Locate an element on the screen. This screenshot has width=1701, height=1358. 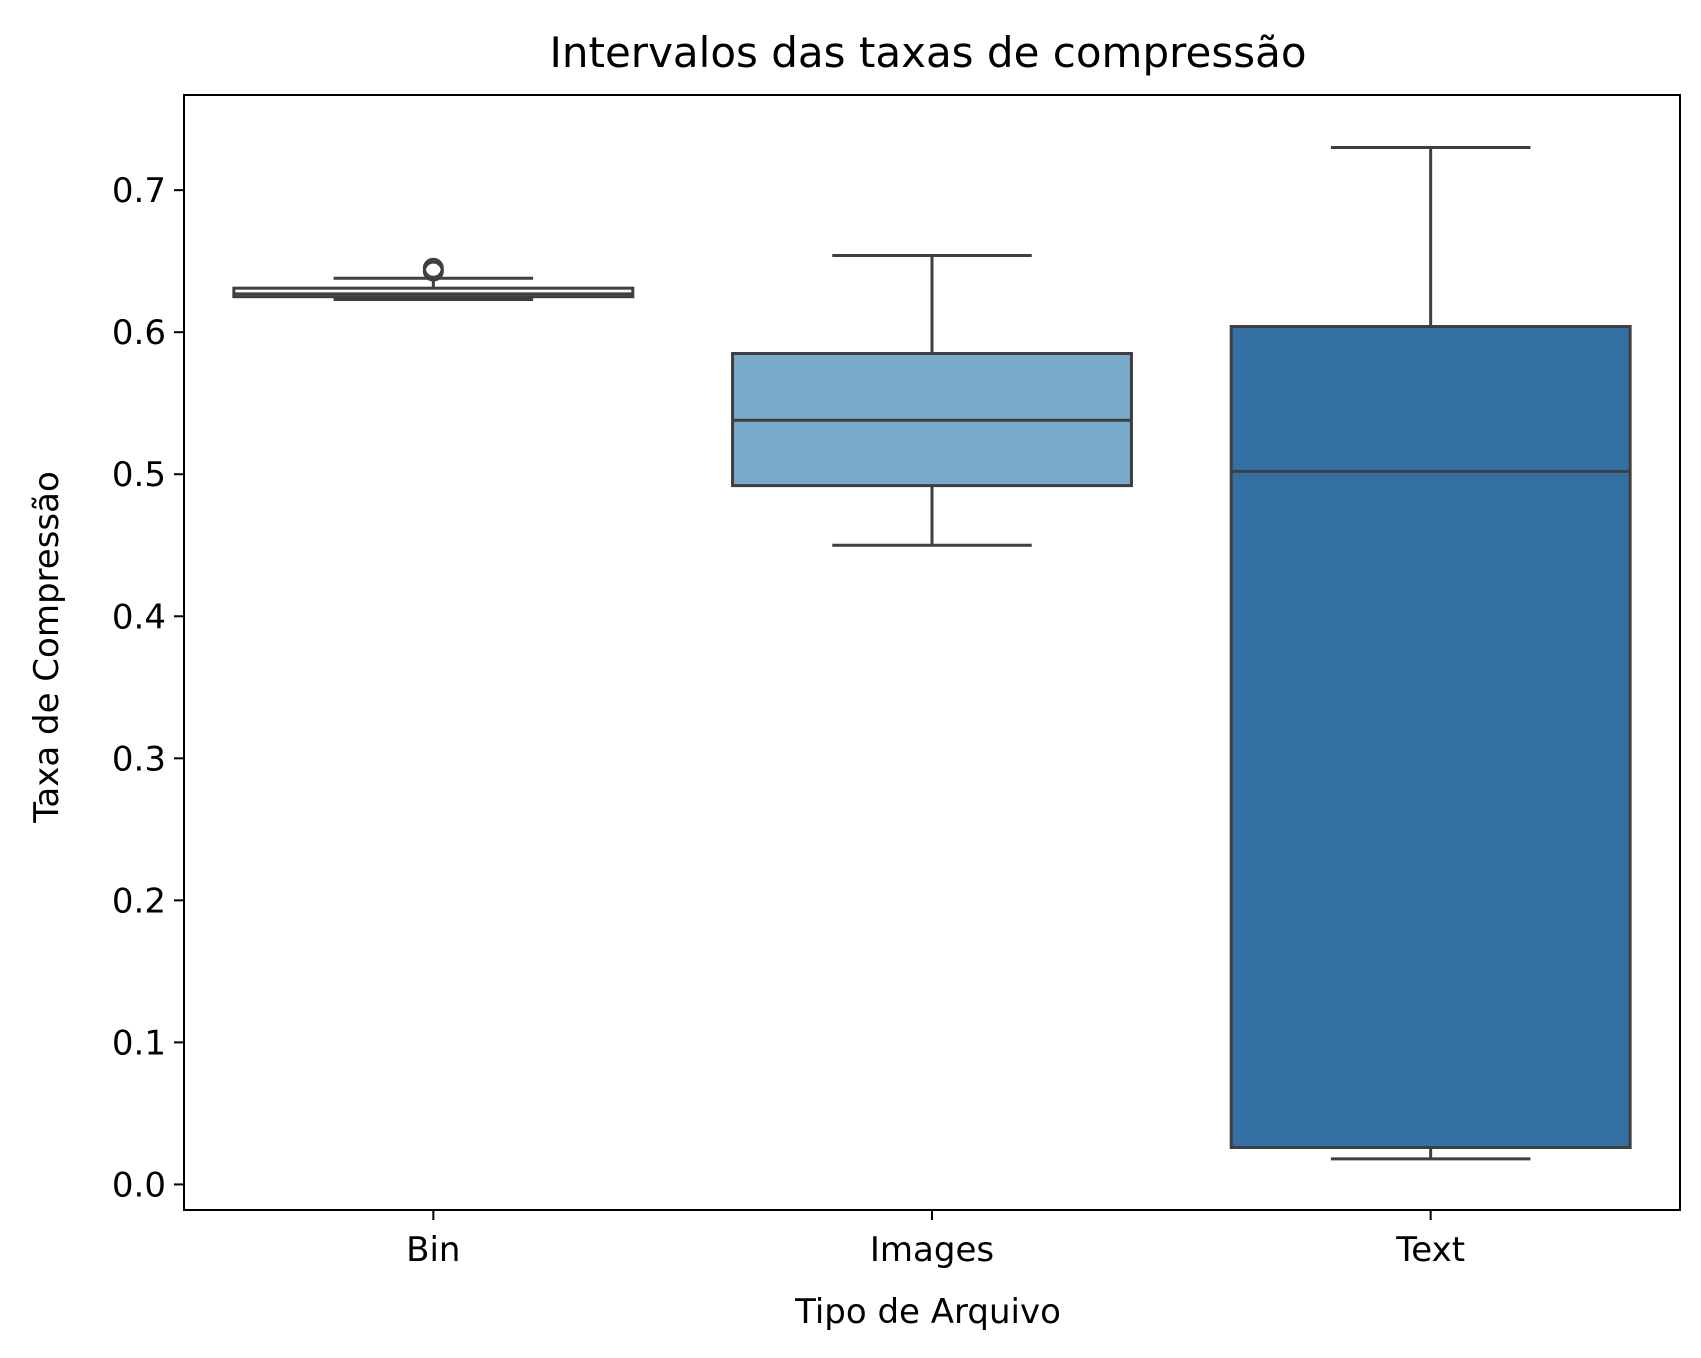
y-tick-label: 0.6 is located at coordinates (139, 333).